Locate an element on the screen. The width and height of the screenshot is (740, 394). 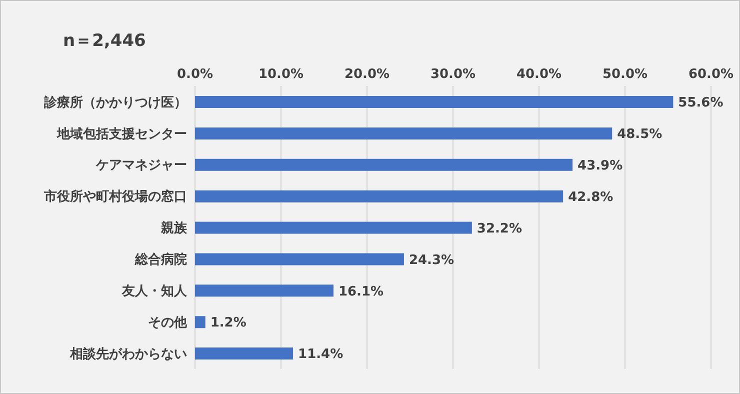
y-tick-label: 市役所や町村役場の窓口 is located at coordinates (115, 196).